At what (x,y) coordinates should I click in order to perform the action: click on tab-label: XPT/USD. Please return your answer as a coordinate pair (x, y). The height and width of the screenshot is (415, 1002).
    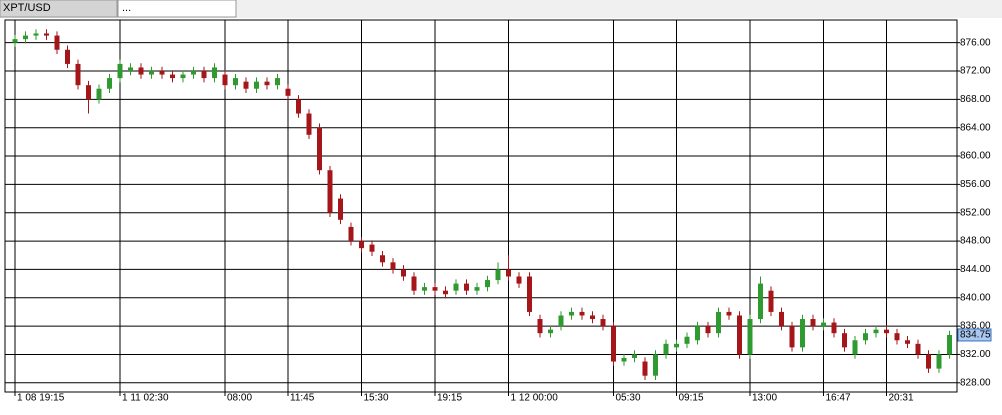
    Looking at the image, I should click on (27, 8).